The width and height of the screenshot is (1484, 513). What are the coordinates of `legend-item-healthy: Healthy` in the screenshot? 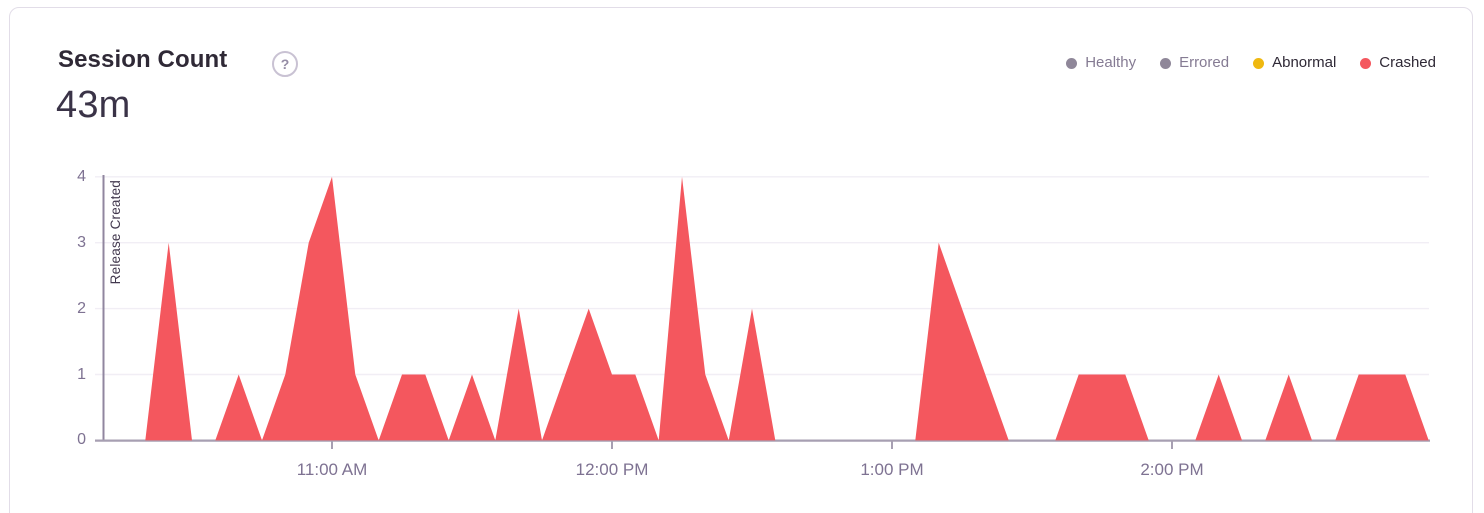 It's located at (1101, 63).